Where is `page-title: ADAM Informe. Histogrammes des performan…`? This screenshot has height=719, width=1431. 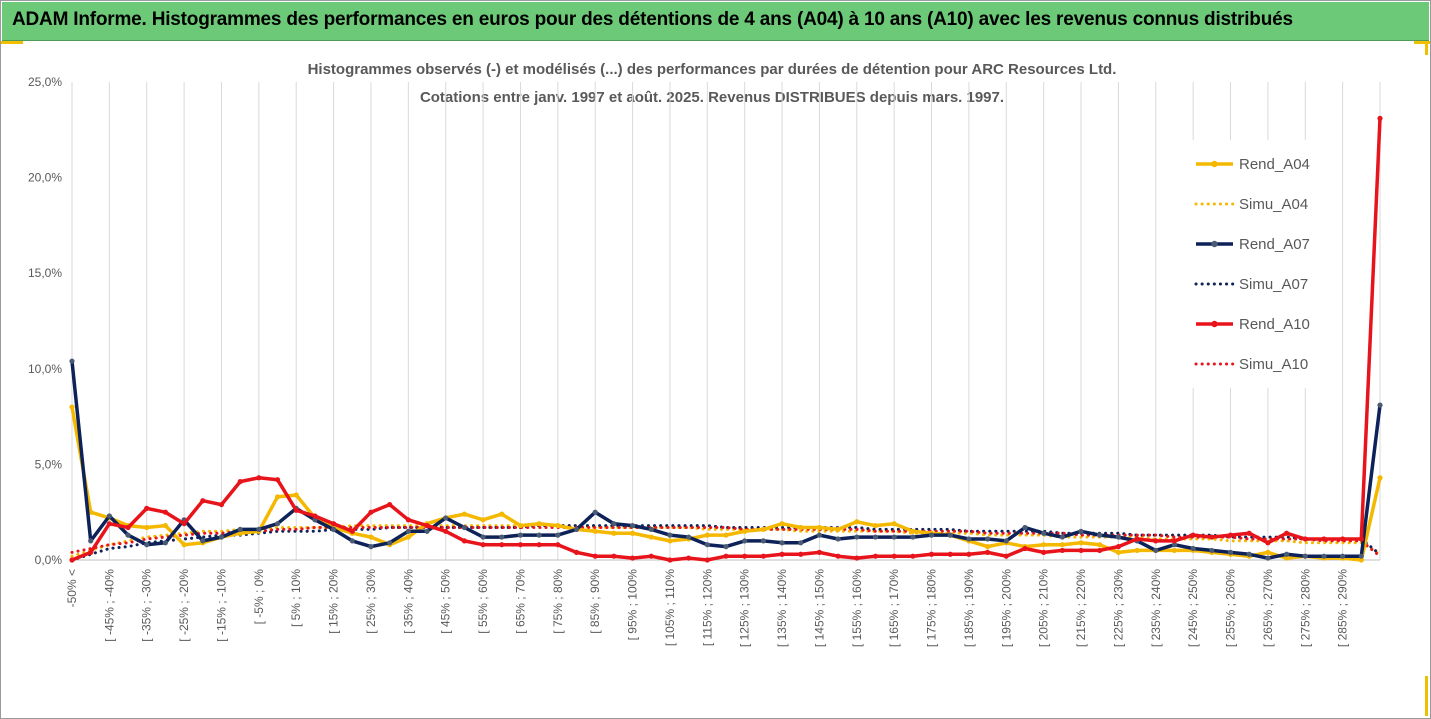
page-title: ADAM Informe. Histogrammes des performan… is located at coordinates (652, 19).